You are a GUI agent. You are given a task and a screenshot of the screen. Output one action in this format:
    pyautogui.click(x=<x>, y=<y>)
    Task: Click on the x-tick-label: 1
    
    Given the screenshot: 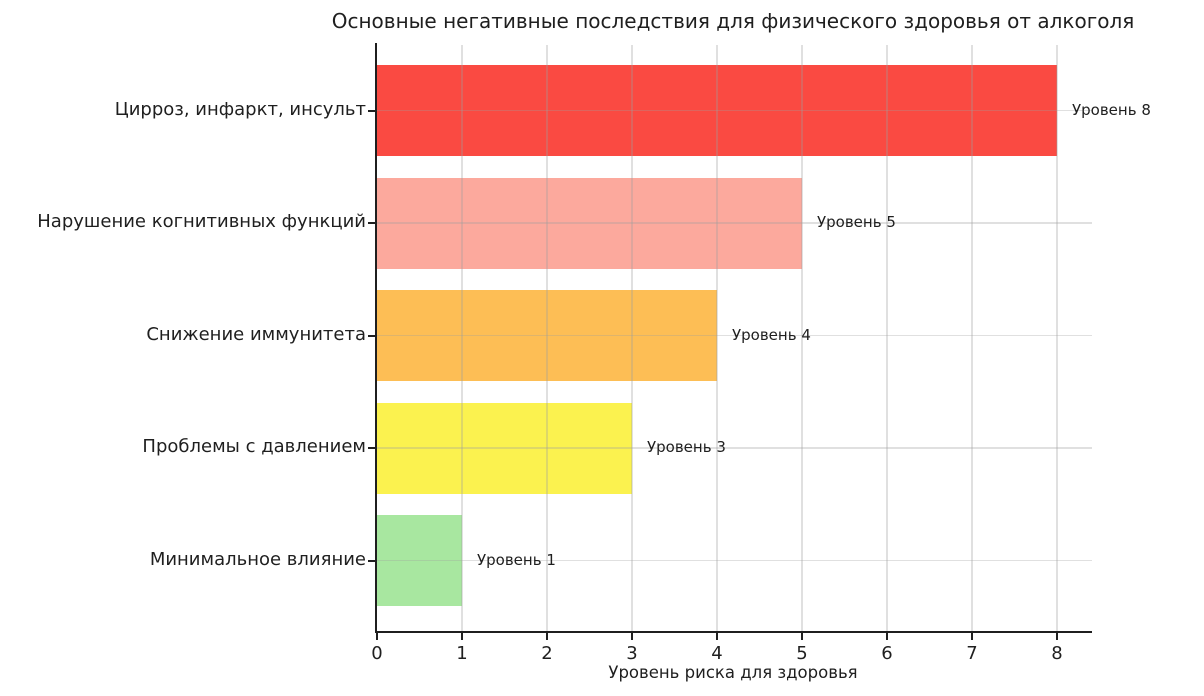 What is the action you would take?
    pyautogui.click(x=462, y=653)
    